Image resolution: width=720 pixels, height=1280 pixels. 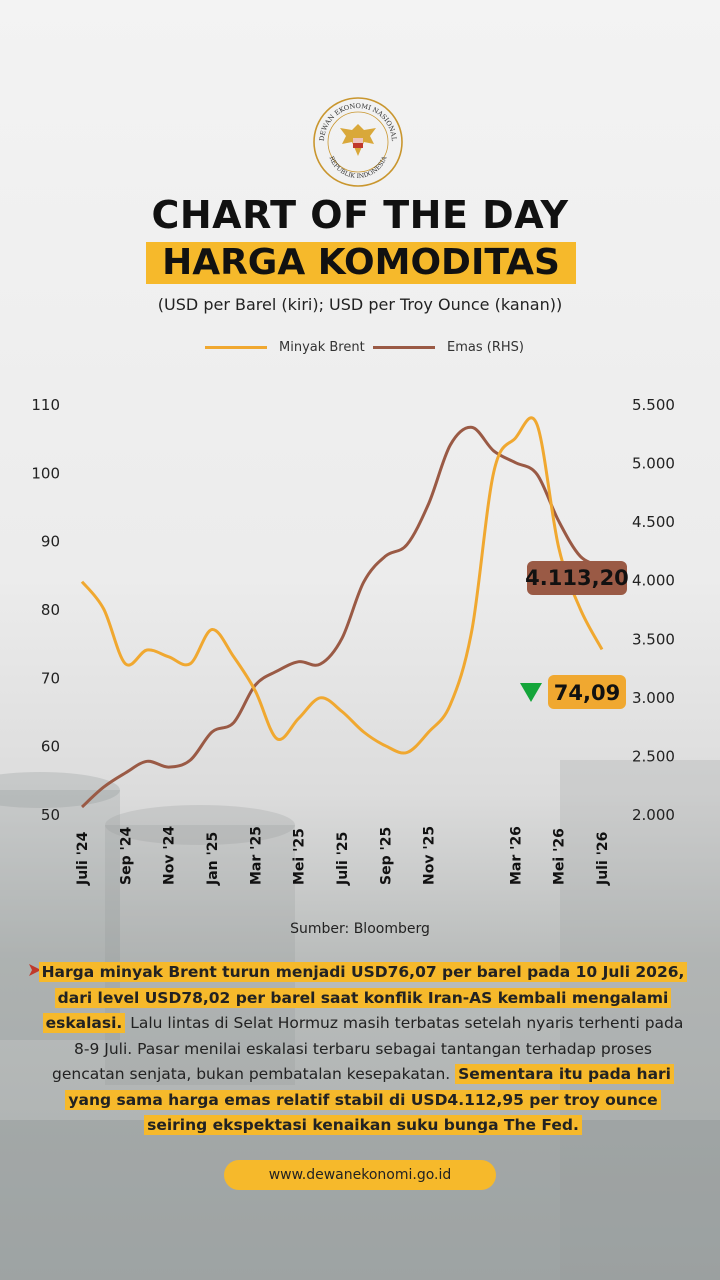 What do you see at coordinates (430, 855) in the screenshot?
I see `x-tick-label: Nov '25` at bounding box center [430, 855].